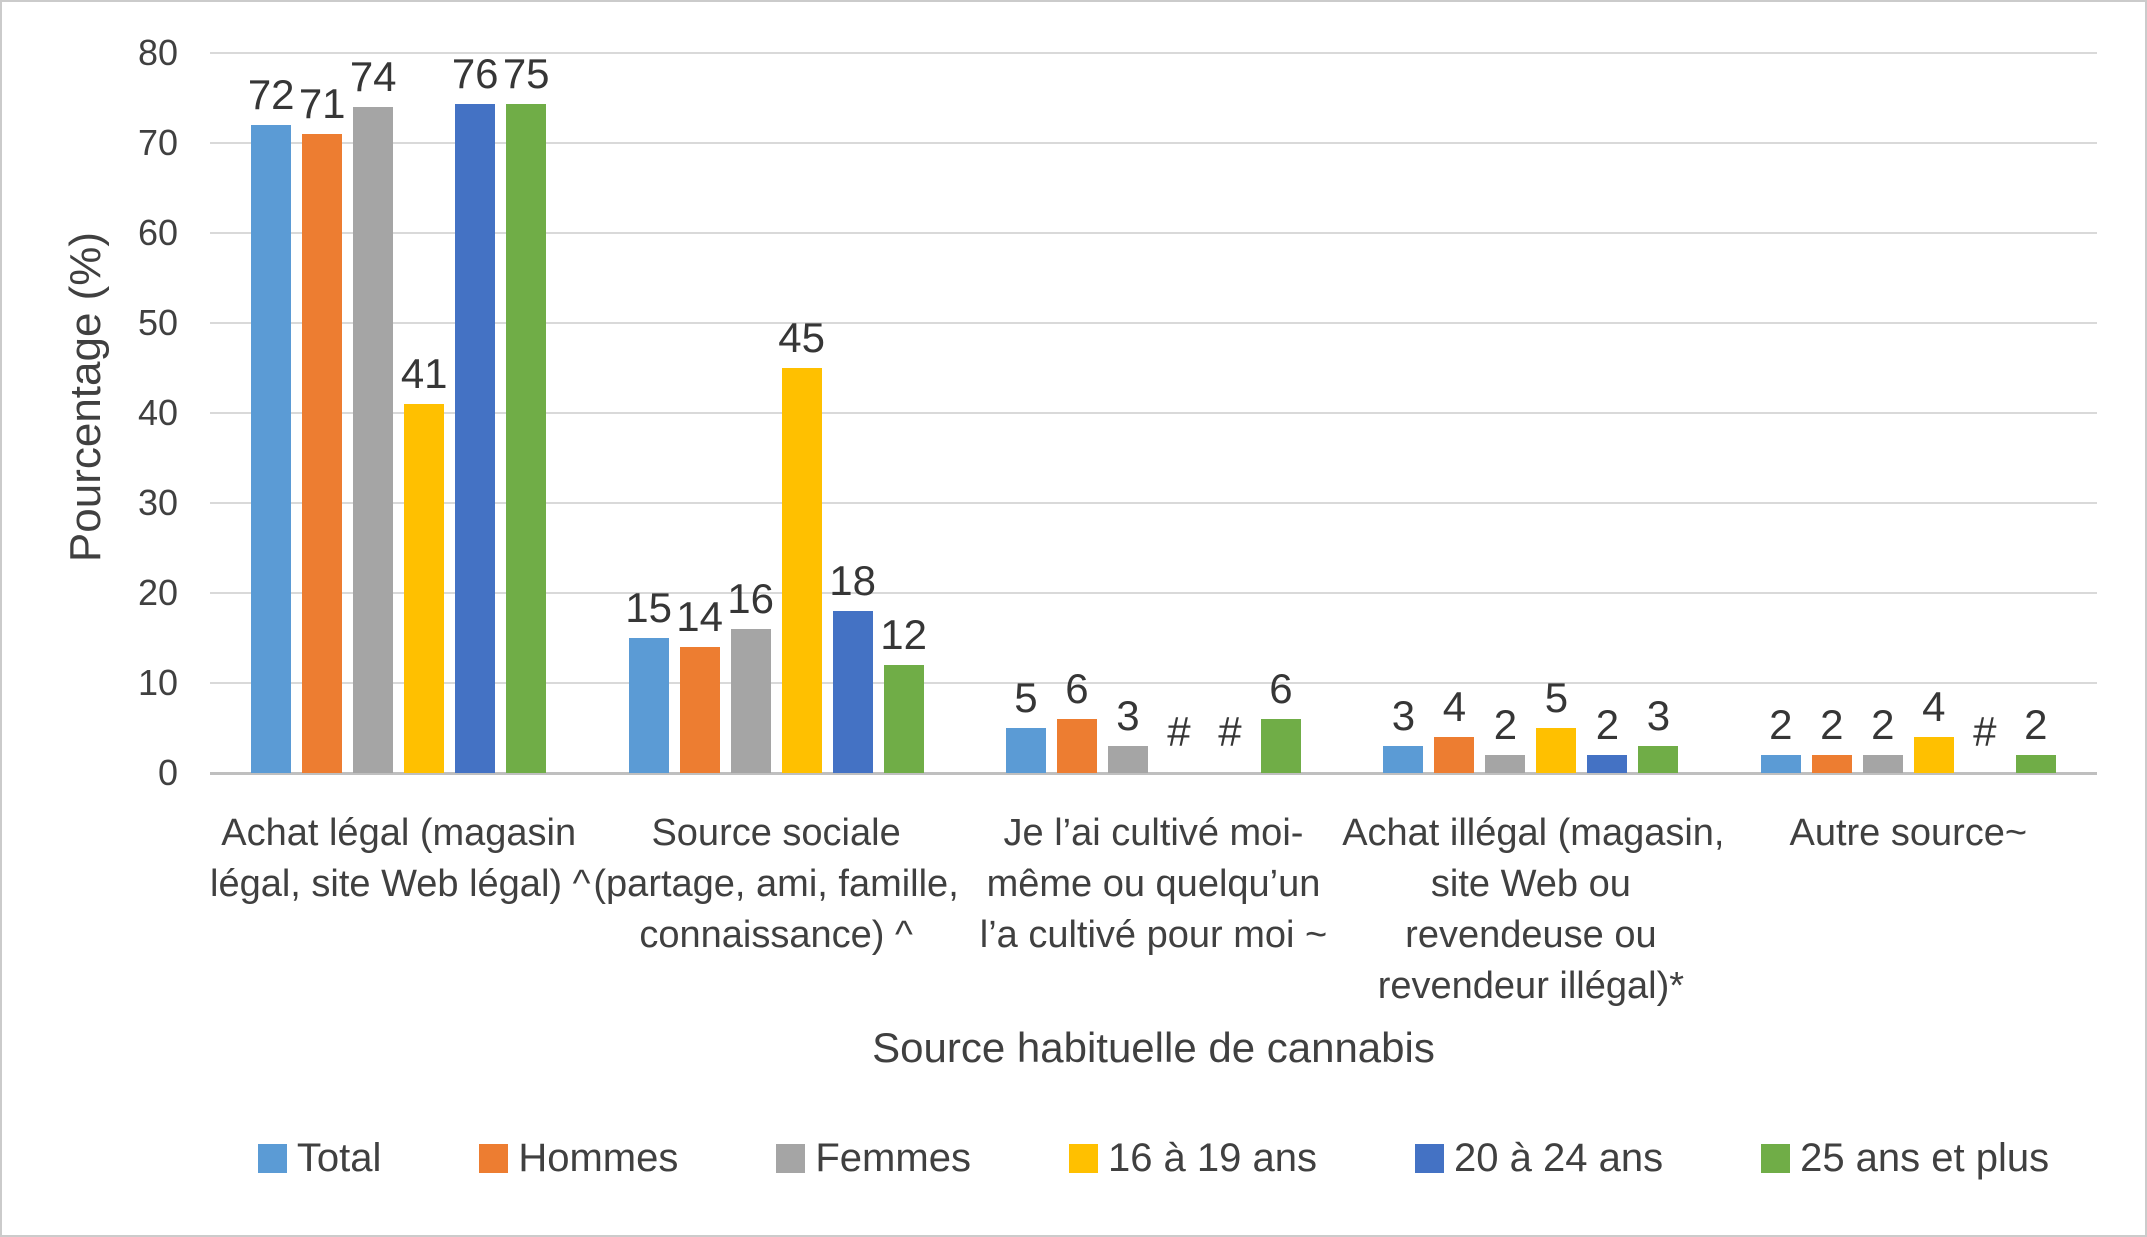  What do you see at coordinates (1908, 833) in the screenshot?
I see `category-label: Autre source~` at bounding box center [1908, 833].